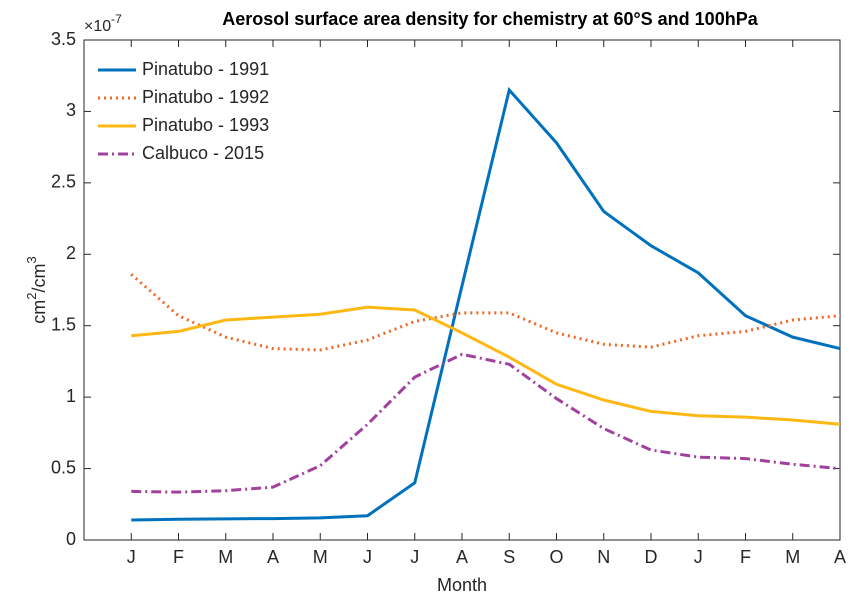  What do you see at coordinates (205, 125) in the screenshot?
I see `legend-label: Pinatubo - 1993` at bounding box center [205, 125].